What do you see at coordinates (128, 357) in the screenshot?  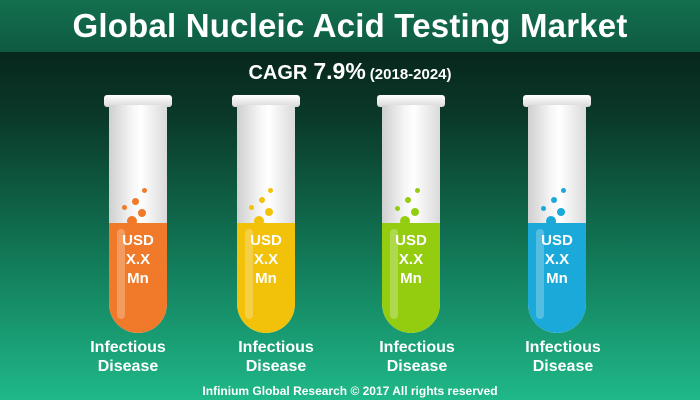 I see `category-label-1: Infectious Disease` at bounding box center [128, 357].